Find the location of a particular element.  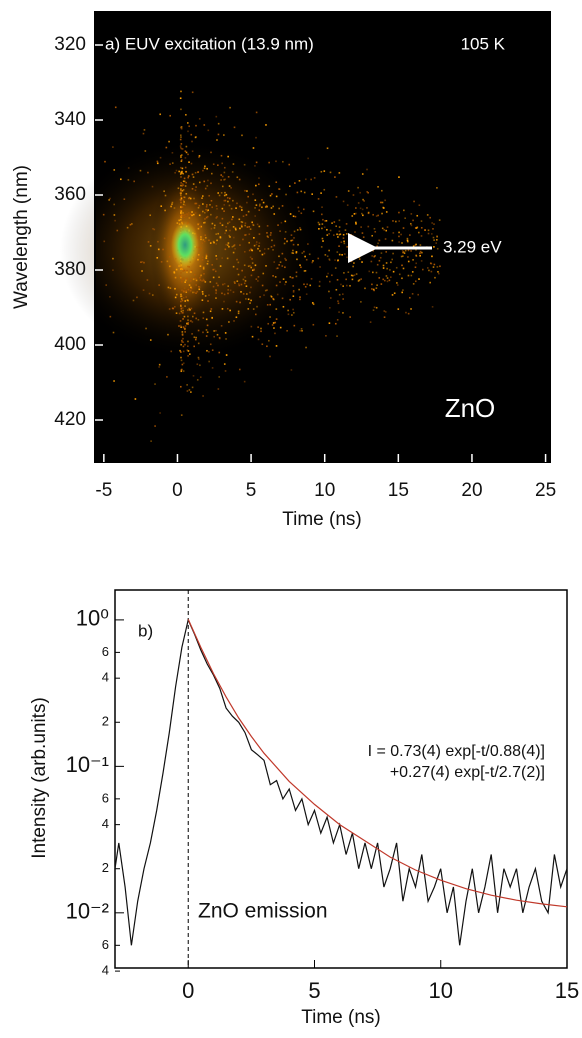

x-tick-label: -5 is located at coordinates (103, 490).